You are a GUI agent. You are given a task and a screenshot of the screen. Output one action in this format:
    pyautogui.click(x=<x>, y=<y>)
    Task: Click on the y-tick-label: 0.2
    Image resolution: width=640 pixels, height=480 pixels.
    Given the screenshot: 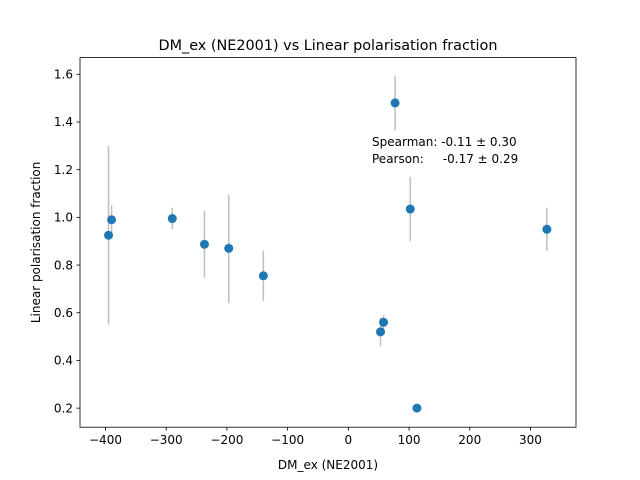 What is the action you would take?
    pyautogui.click(x=63, y=408)
    